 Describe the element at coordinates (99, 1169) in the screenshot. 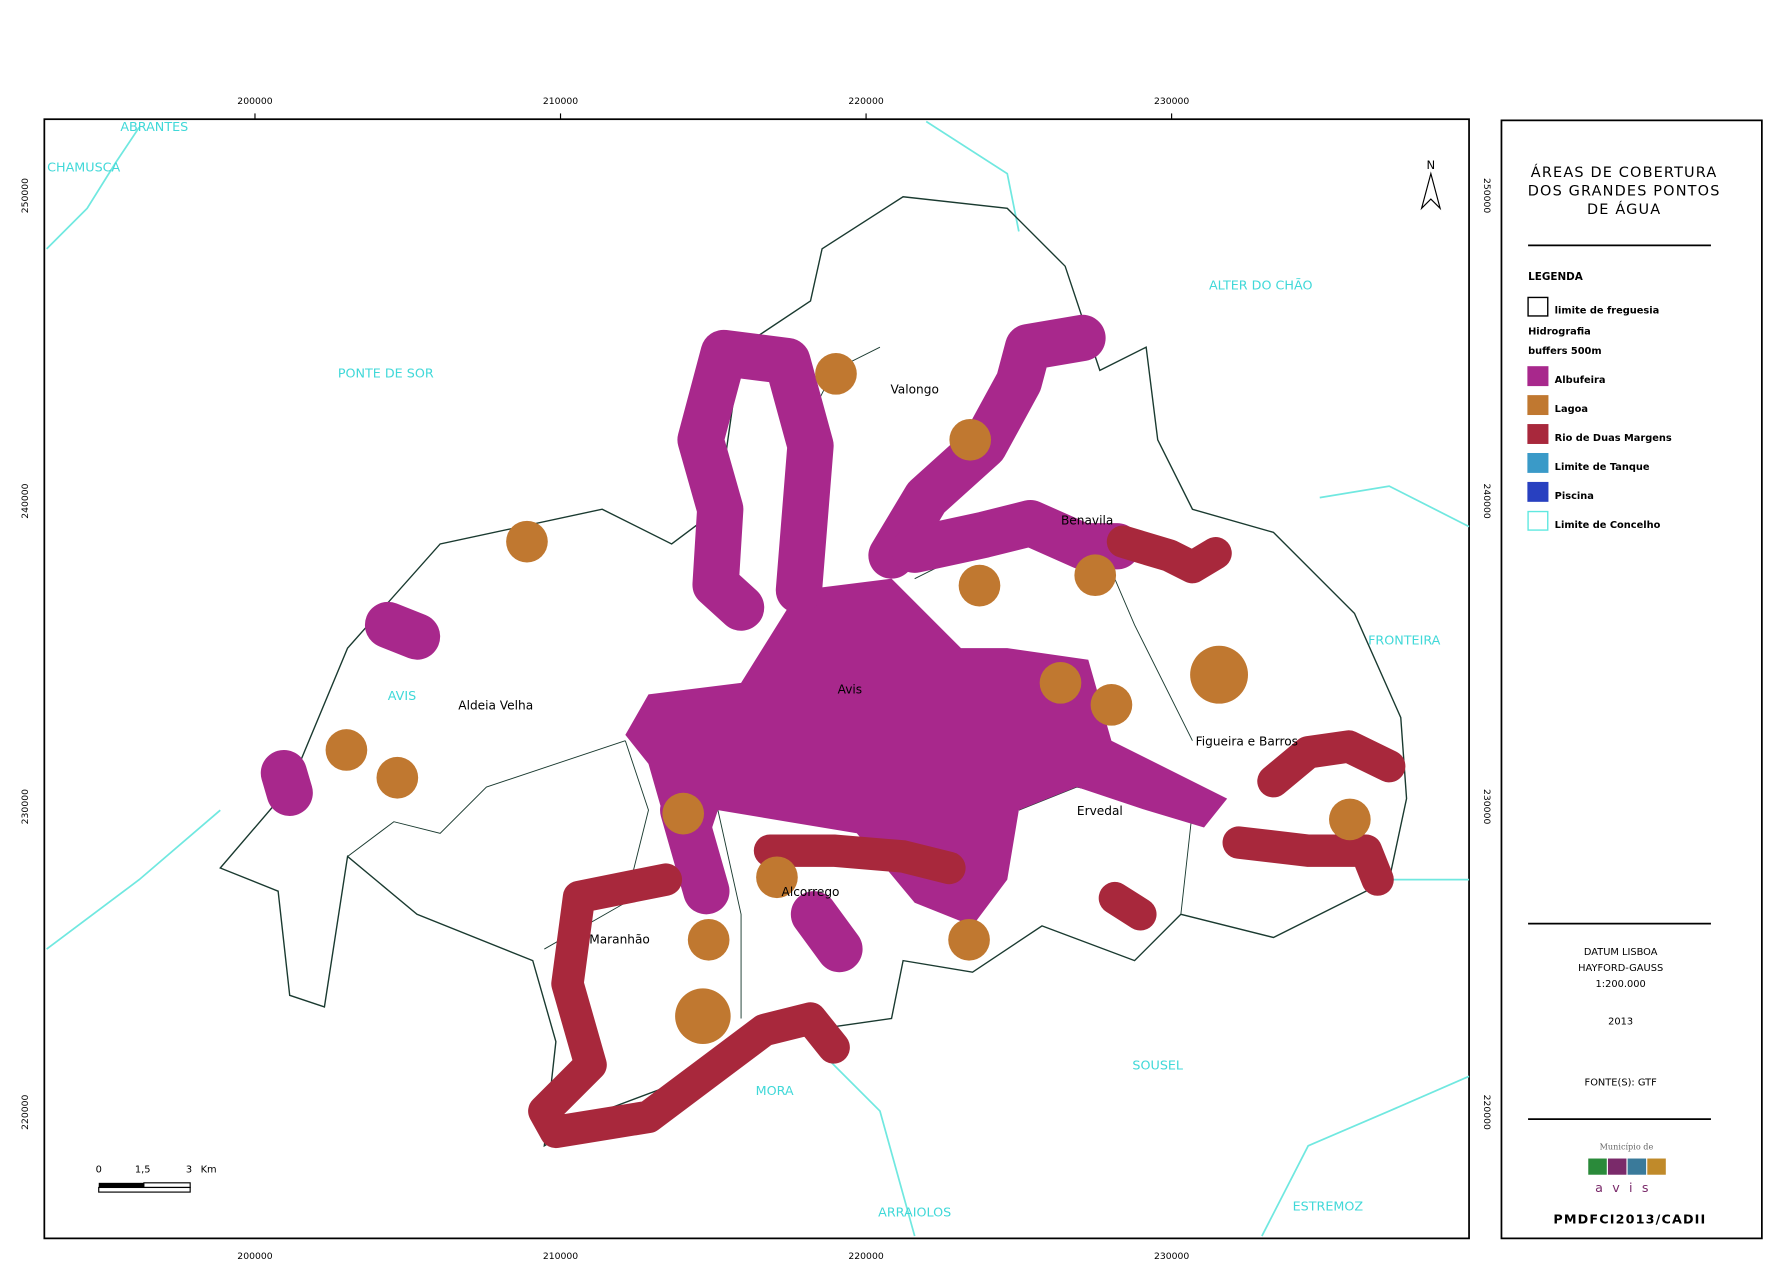

I see `scale-label: 0` at that location.